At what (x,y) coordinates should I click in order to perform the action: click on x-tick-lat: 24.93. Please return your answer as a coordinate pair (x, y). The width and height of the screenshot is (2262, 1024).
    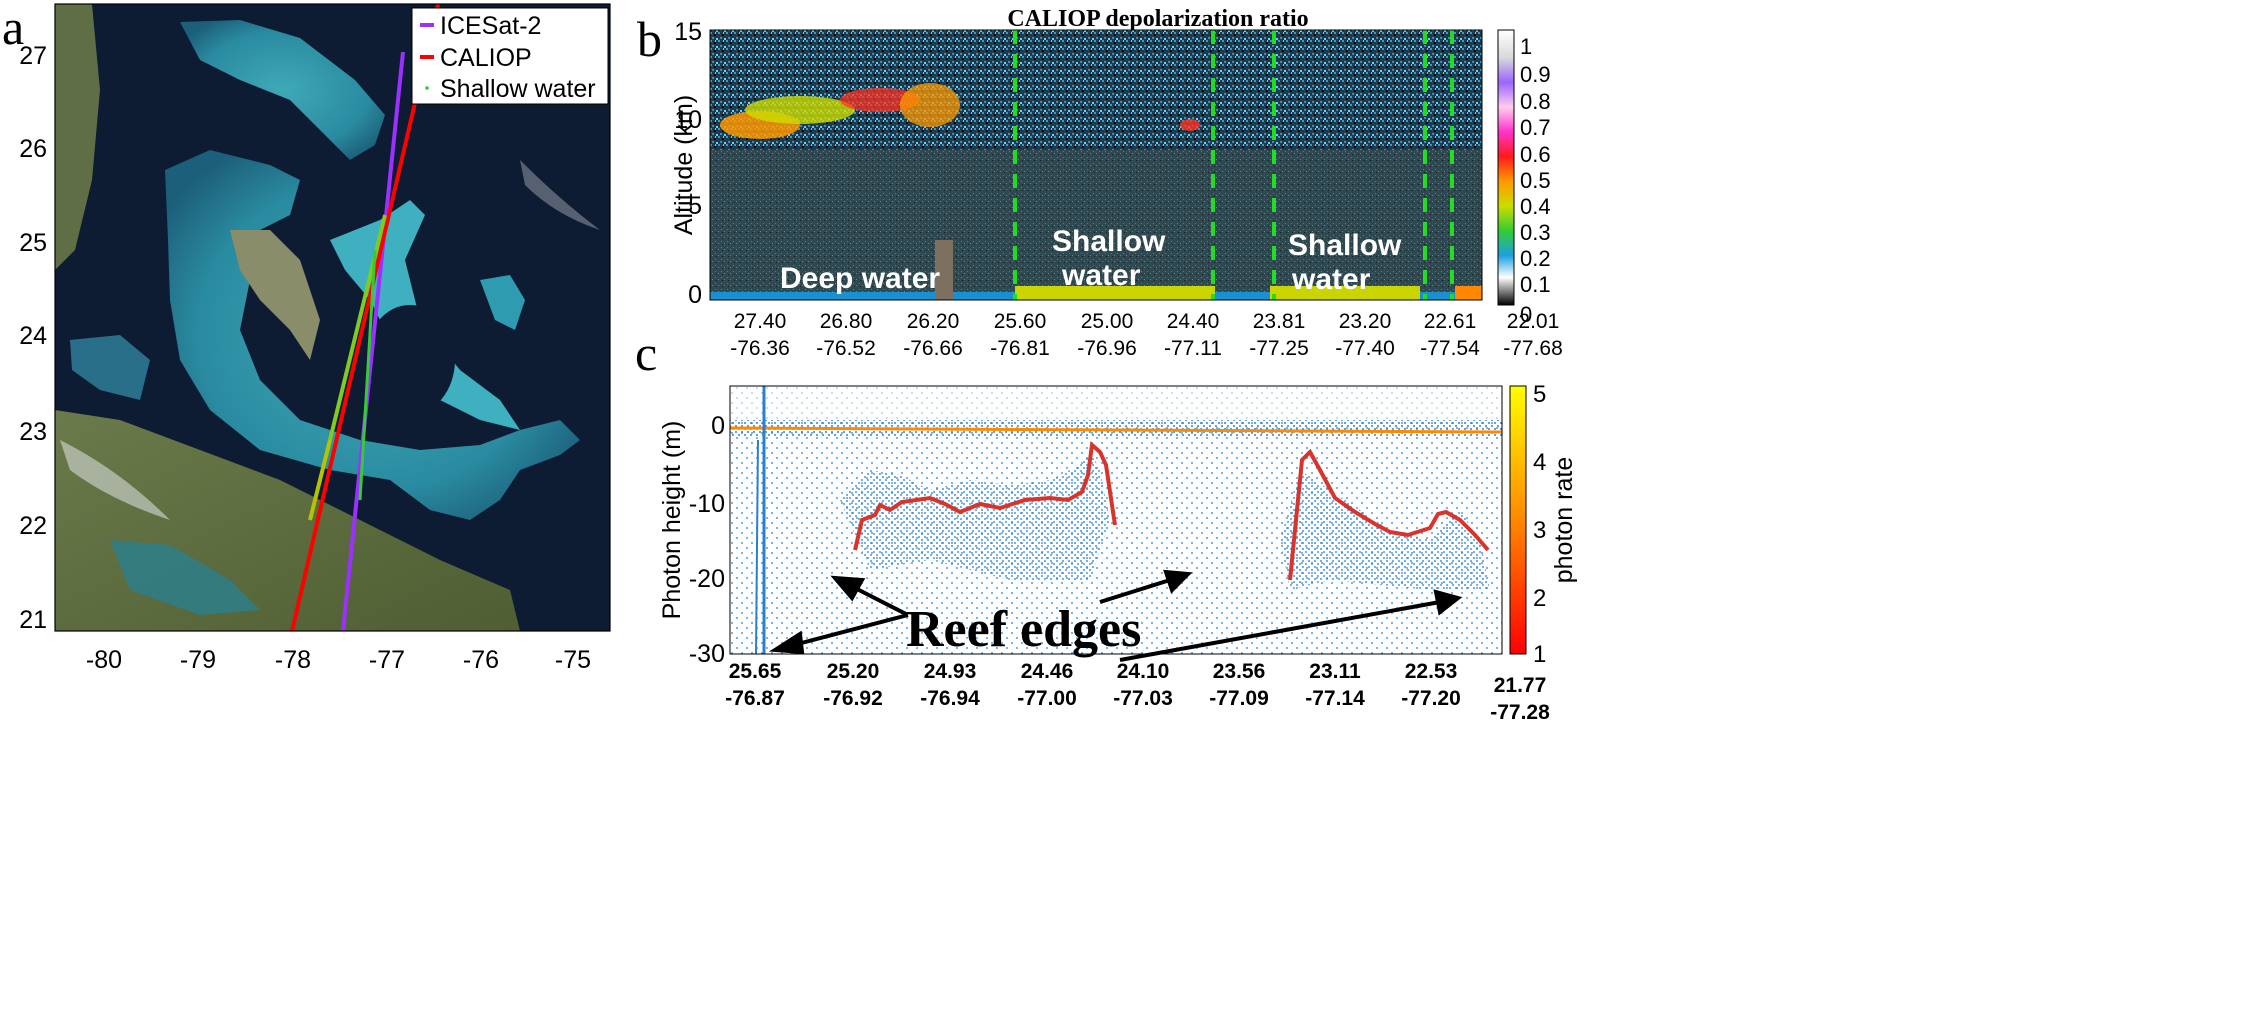
    Looking at the image, I should click on (950, 671).